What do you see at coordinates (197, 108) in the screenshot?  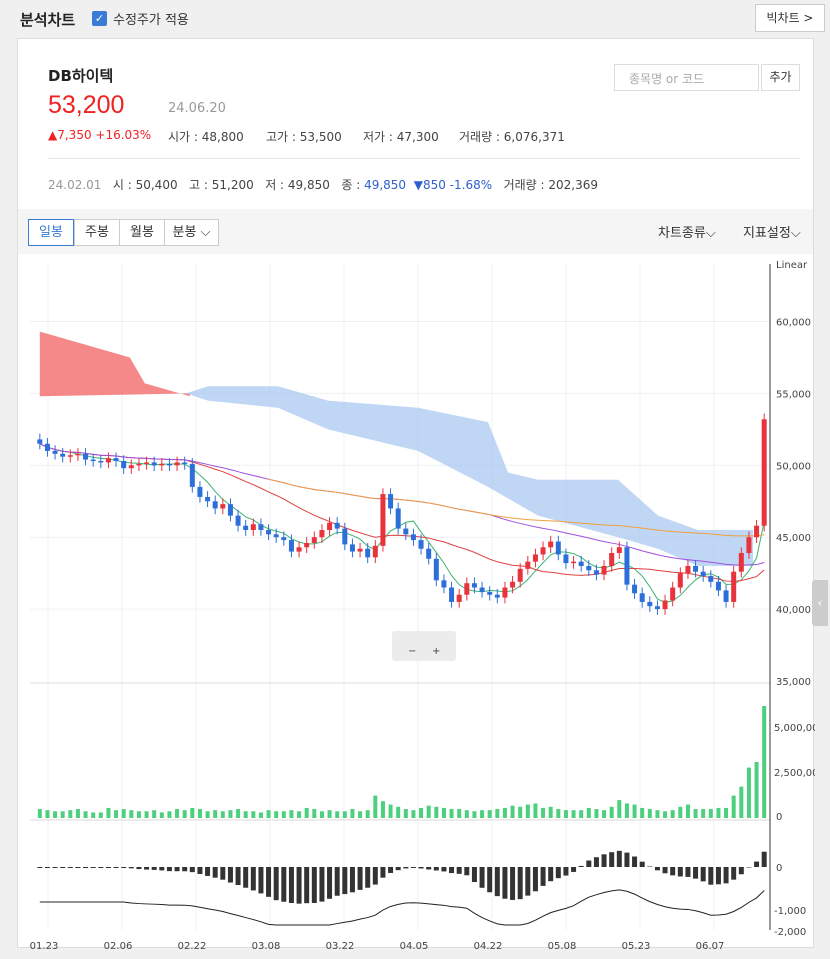 I see `price-date: 24.06.20` at bounding box center [197, 108].